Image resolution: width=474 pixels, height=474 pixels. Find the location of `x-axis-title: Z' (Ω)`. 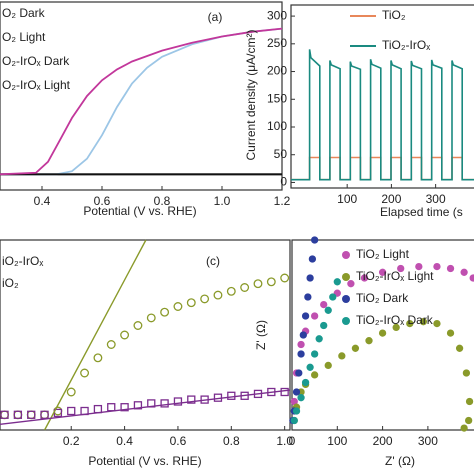

x-axis-title: Z' (Ω) is located at coordinates (400, 461).